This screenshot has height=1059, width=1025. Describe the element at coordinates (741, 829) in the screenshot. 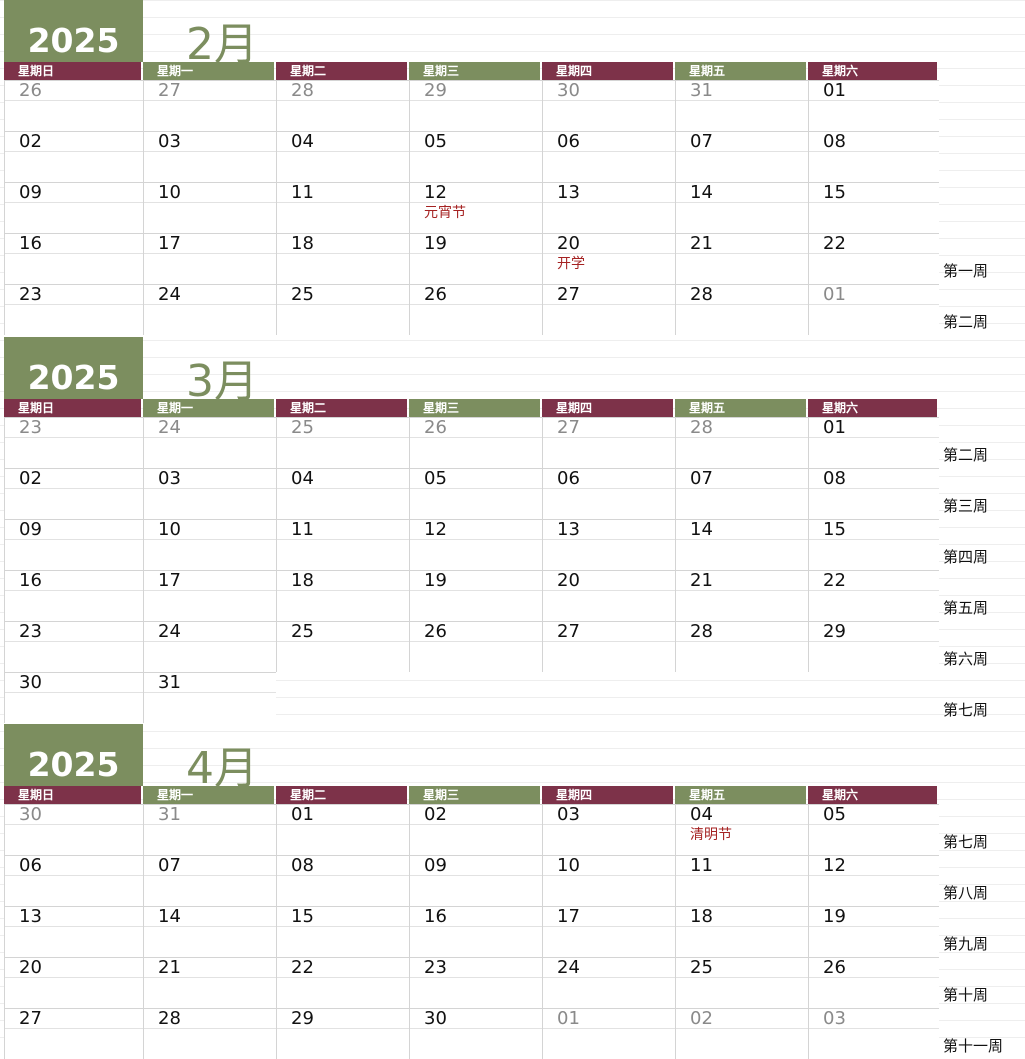

I see `day-cell: 04 清明节` at that location.